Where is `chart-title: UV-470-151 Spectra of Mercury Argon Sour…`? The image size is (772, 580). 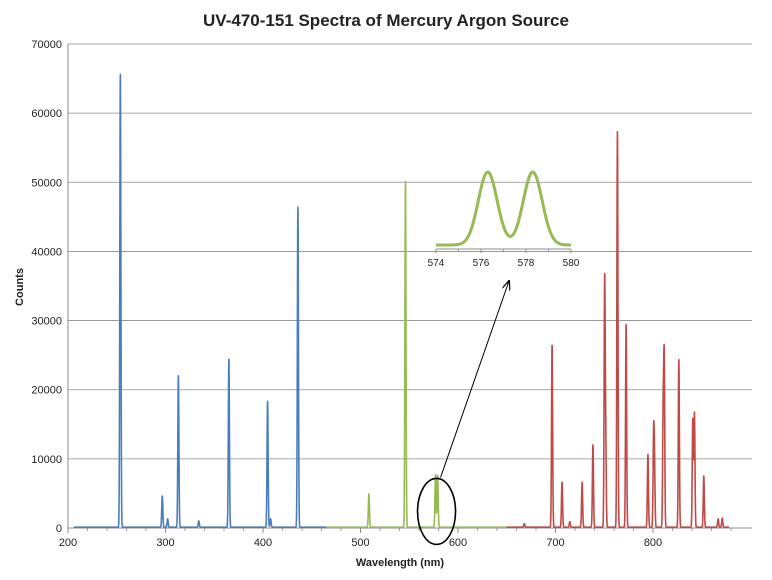 chart-title: UV-470-151 Spectra of Mercury Argon Sour… is located at coordinates (386, 20).